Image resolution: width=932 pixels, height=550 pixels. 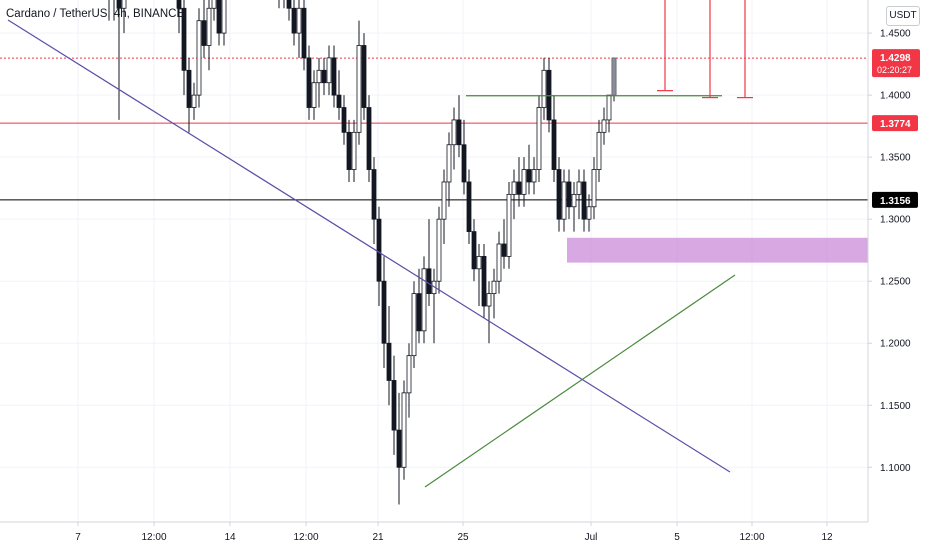 What do you see at coordinates (895, 344) in the screenshot?
I see `price-tick-label: 1.2000` at bounding box center [895, 344].